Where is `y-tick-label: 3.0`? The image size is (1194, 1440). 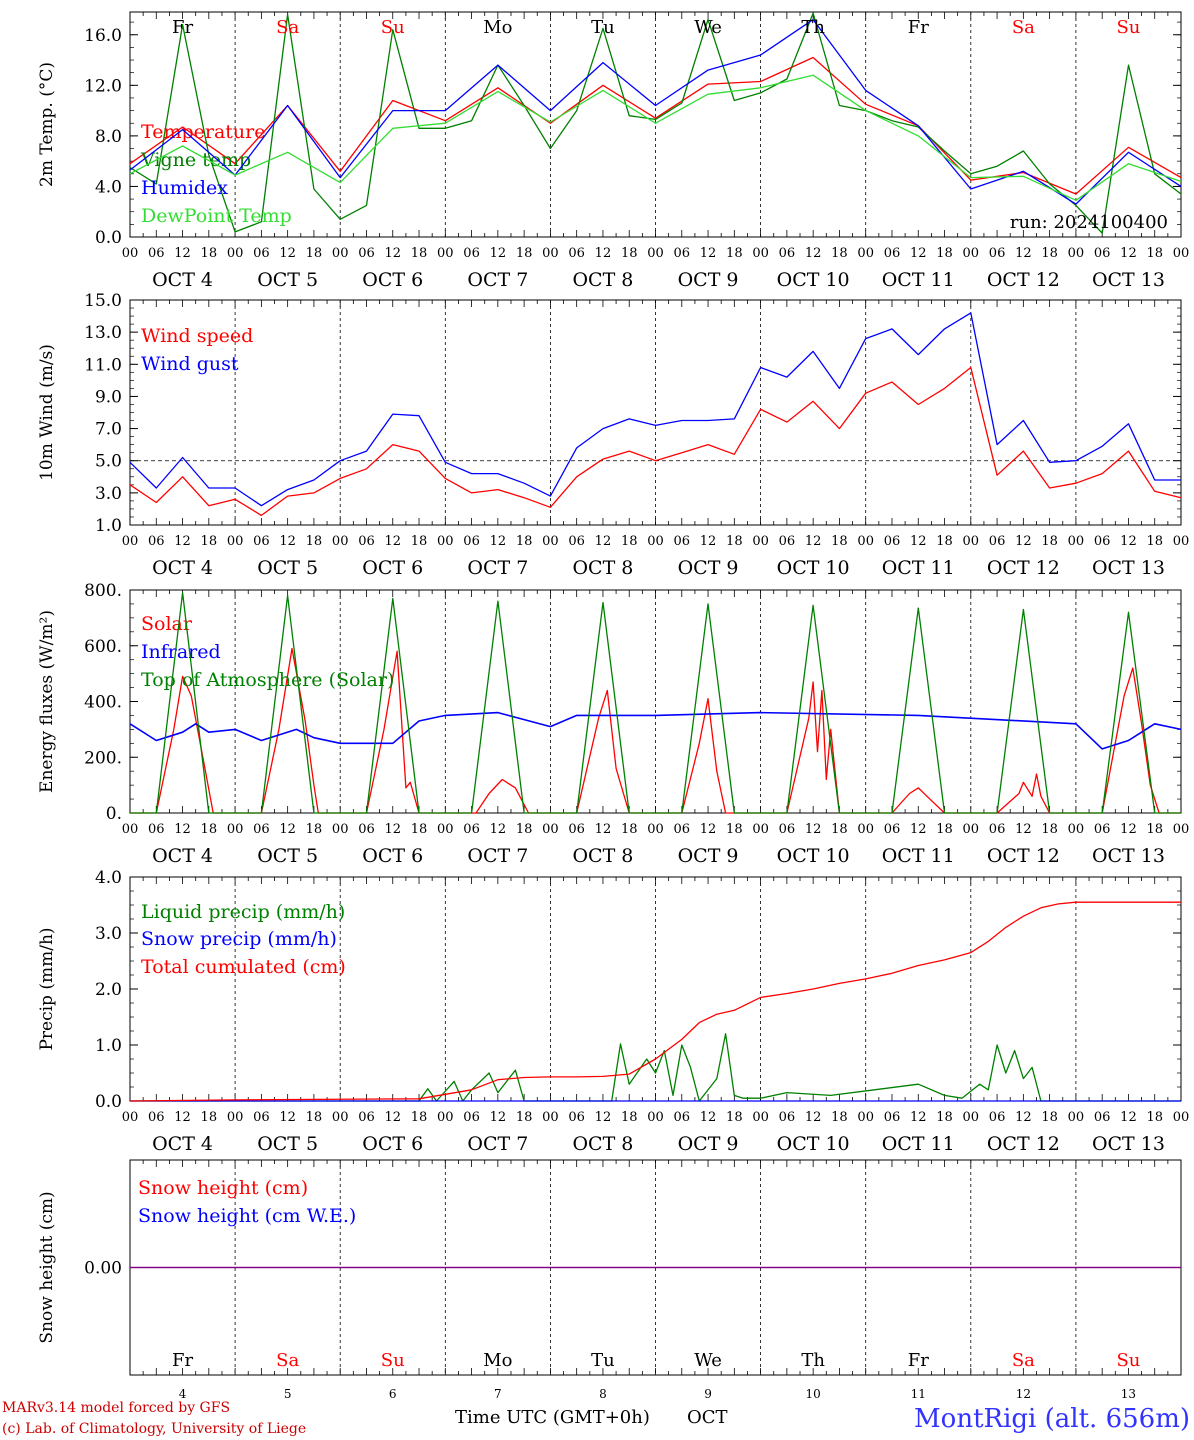
y-tick-label: 3.0 is located at coordinates (108, 934).